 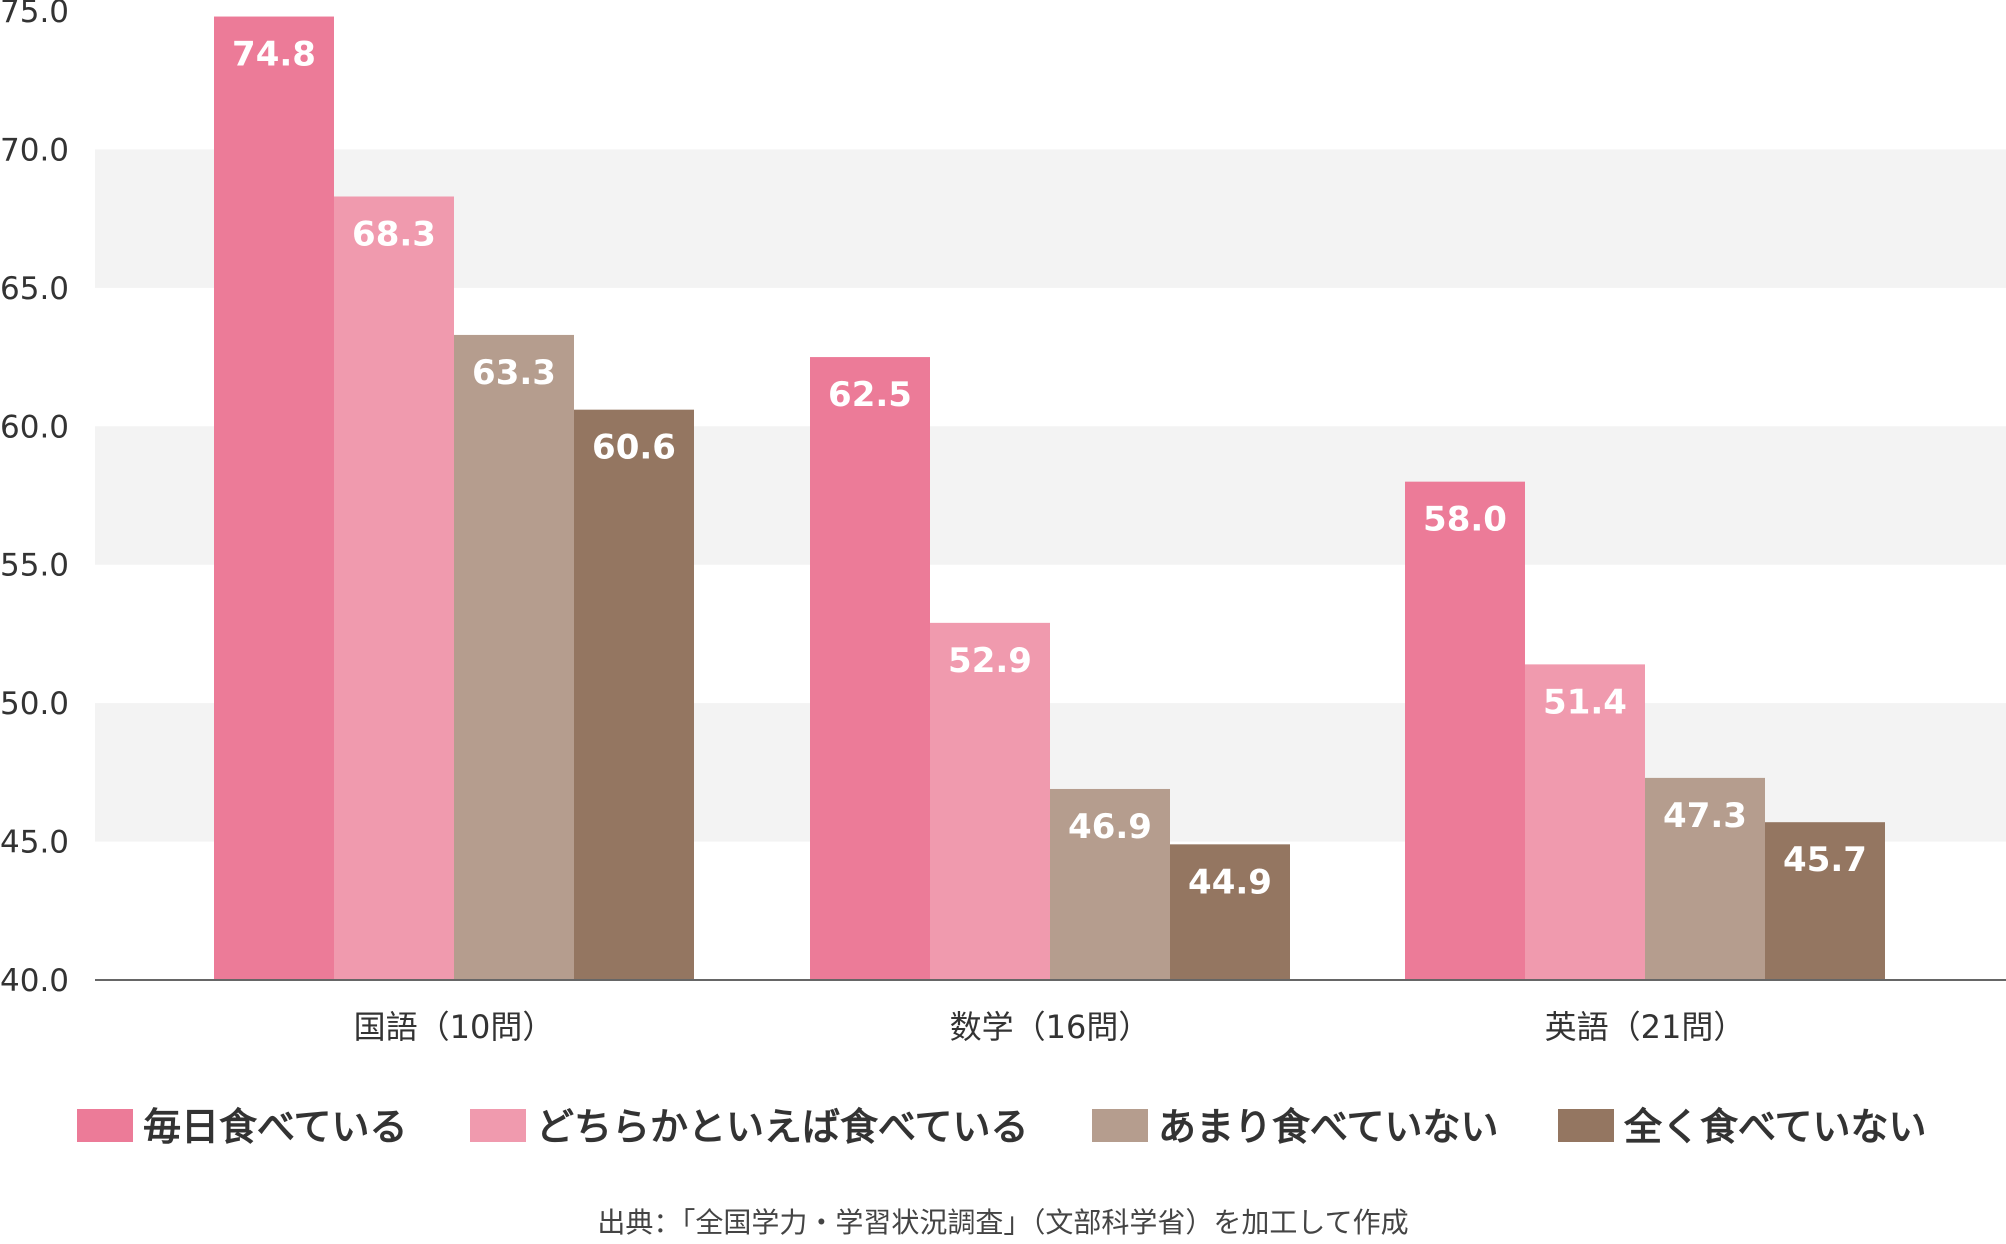 I want to click on x-category-label: 英語（21問）, so click(x=1645, y=1027).